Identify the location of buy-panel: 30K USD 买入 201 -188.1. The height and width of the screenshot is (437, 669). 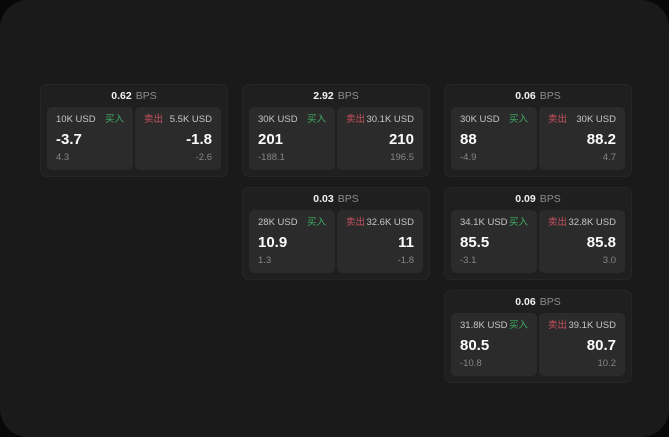
(292, 138).